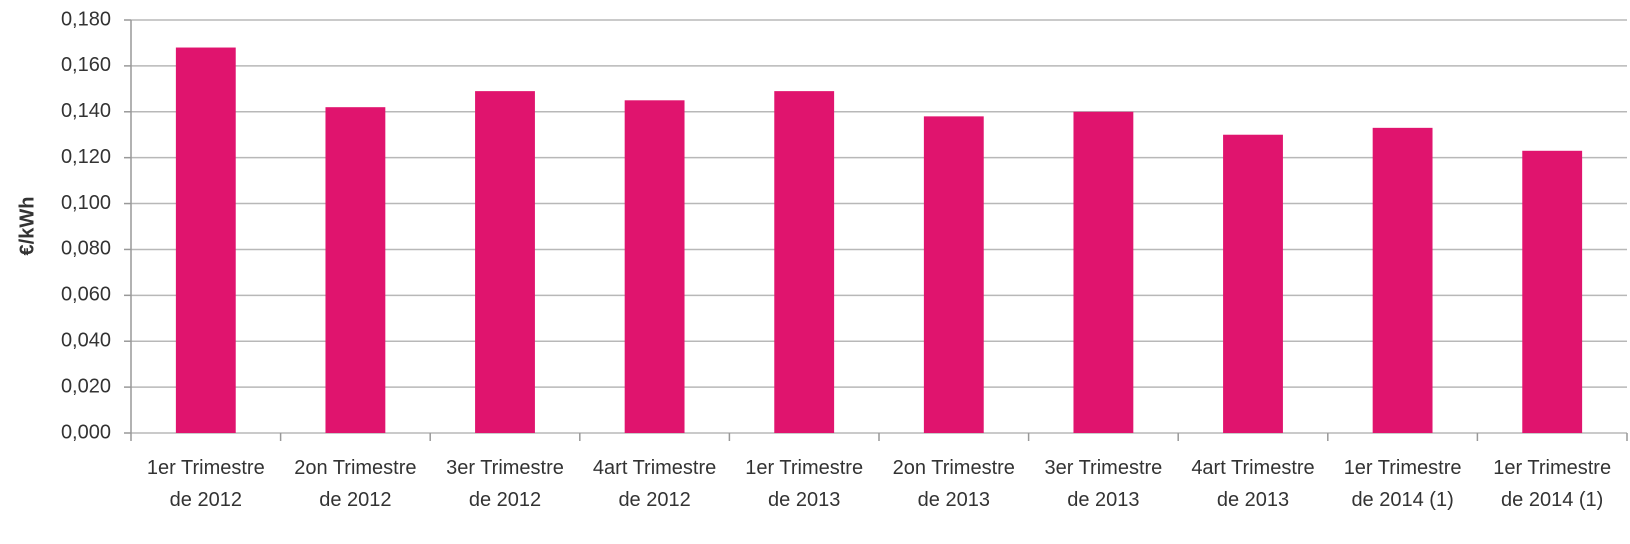 This screenshot has width=1630, height=544. Describe the element at coordinates (86, 111) in the screenshot. I see `y-tick-label: 0,140` at that location.